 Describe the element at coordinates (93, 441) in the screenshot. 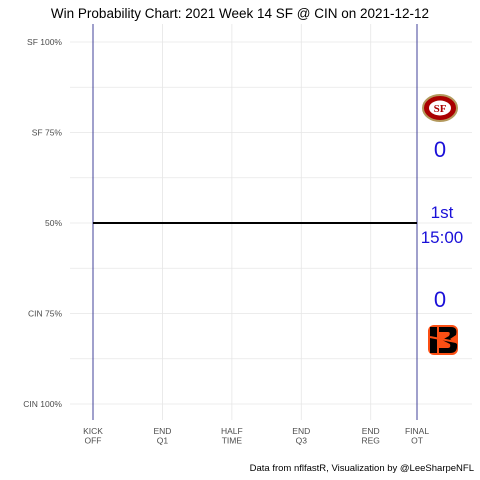

I see `x-tick-label: OFF` at that location.